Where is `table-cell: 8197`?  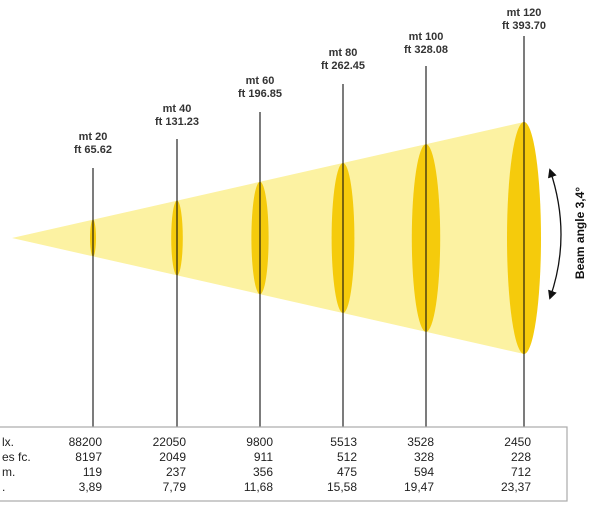 table-cell: 8197 is located at coordinates (88, 457).